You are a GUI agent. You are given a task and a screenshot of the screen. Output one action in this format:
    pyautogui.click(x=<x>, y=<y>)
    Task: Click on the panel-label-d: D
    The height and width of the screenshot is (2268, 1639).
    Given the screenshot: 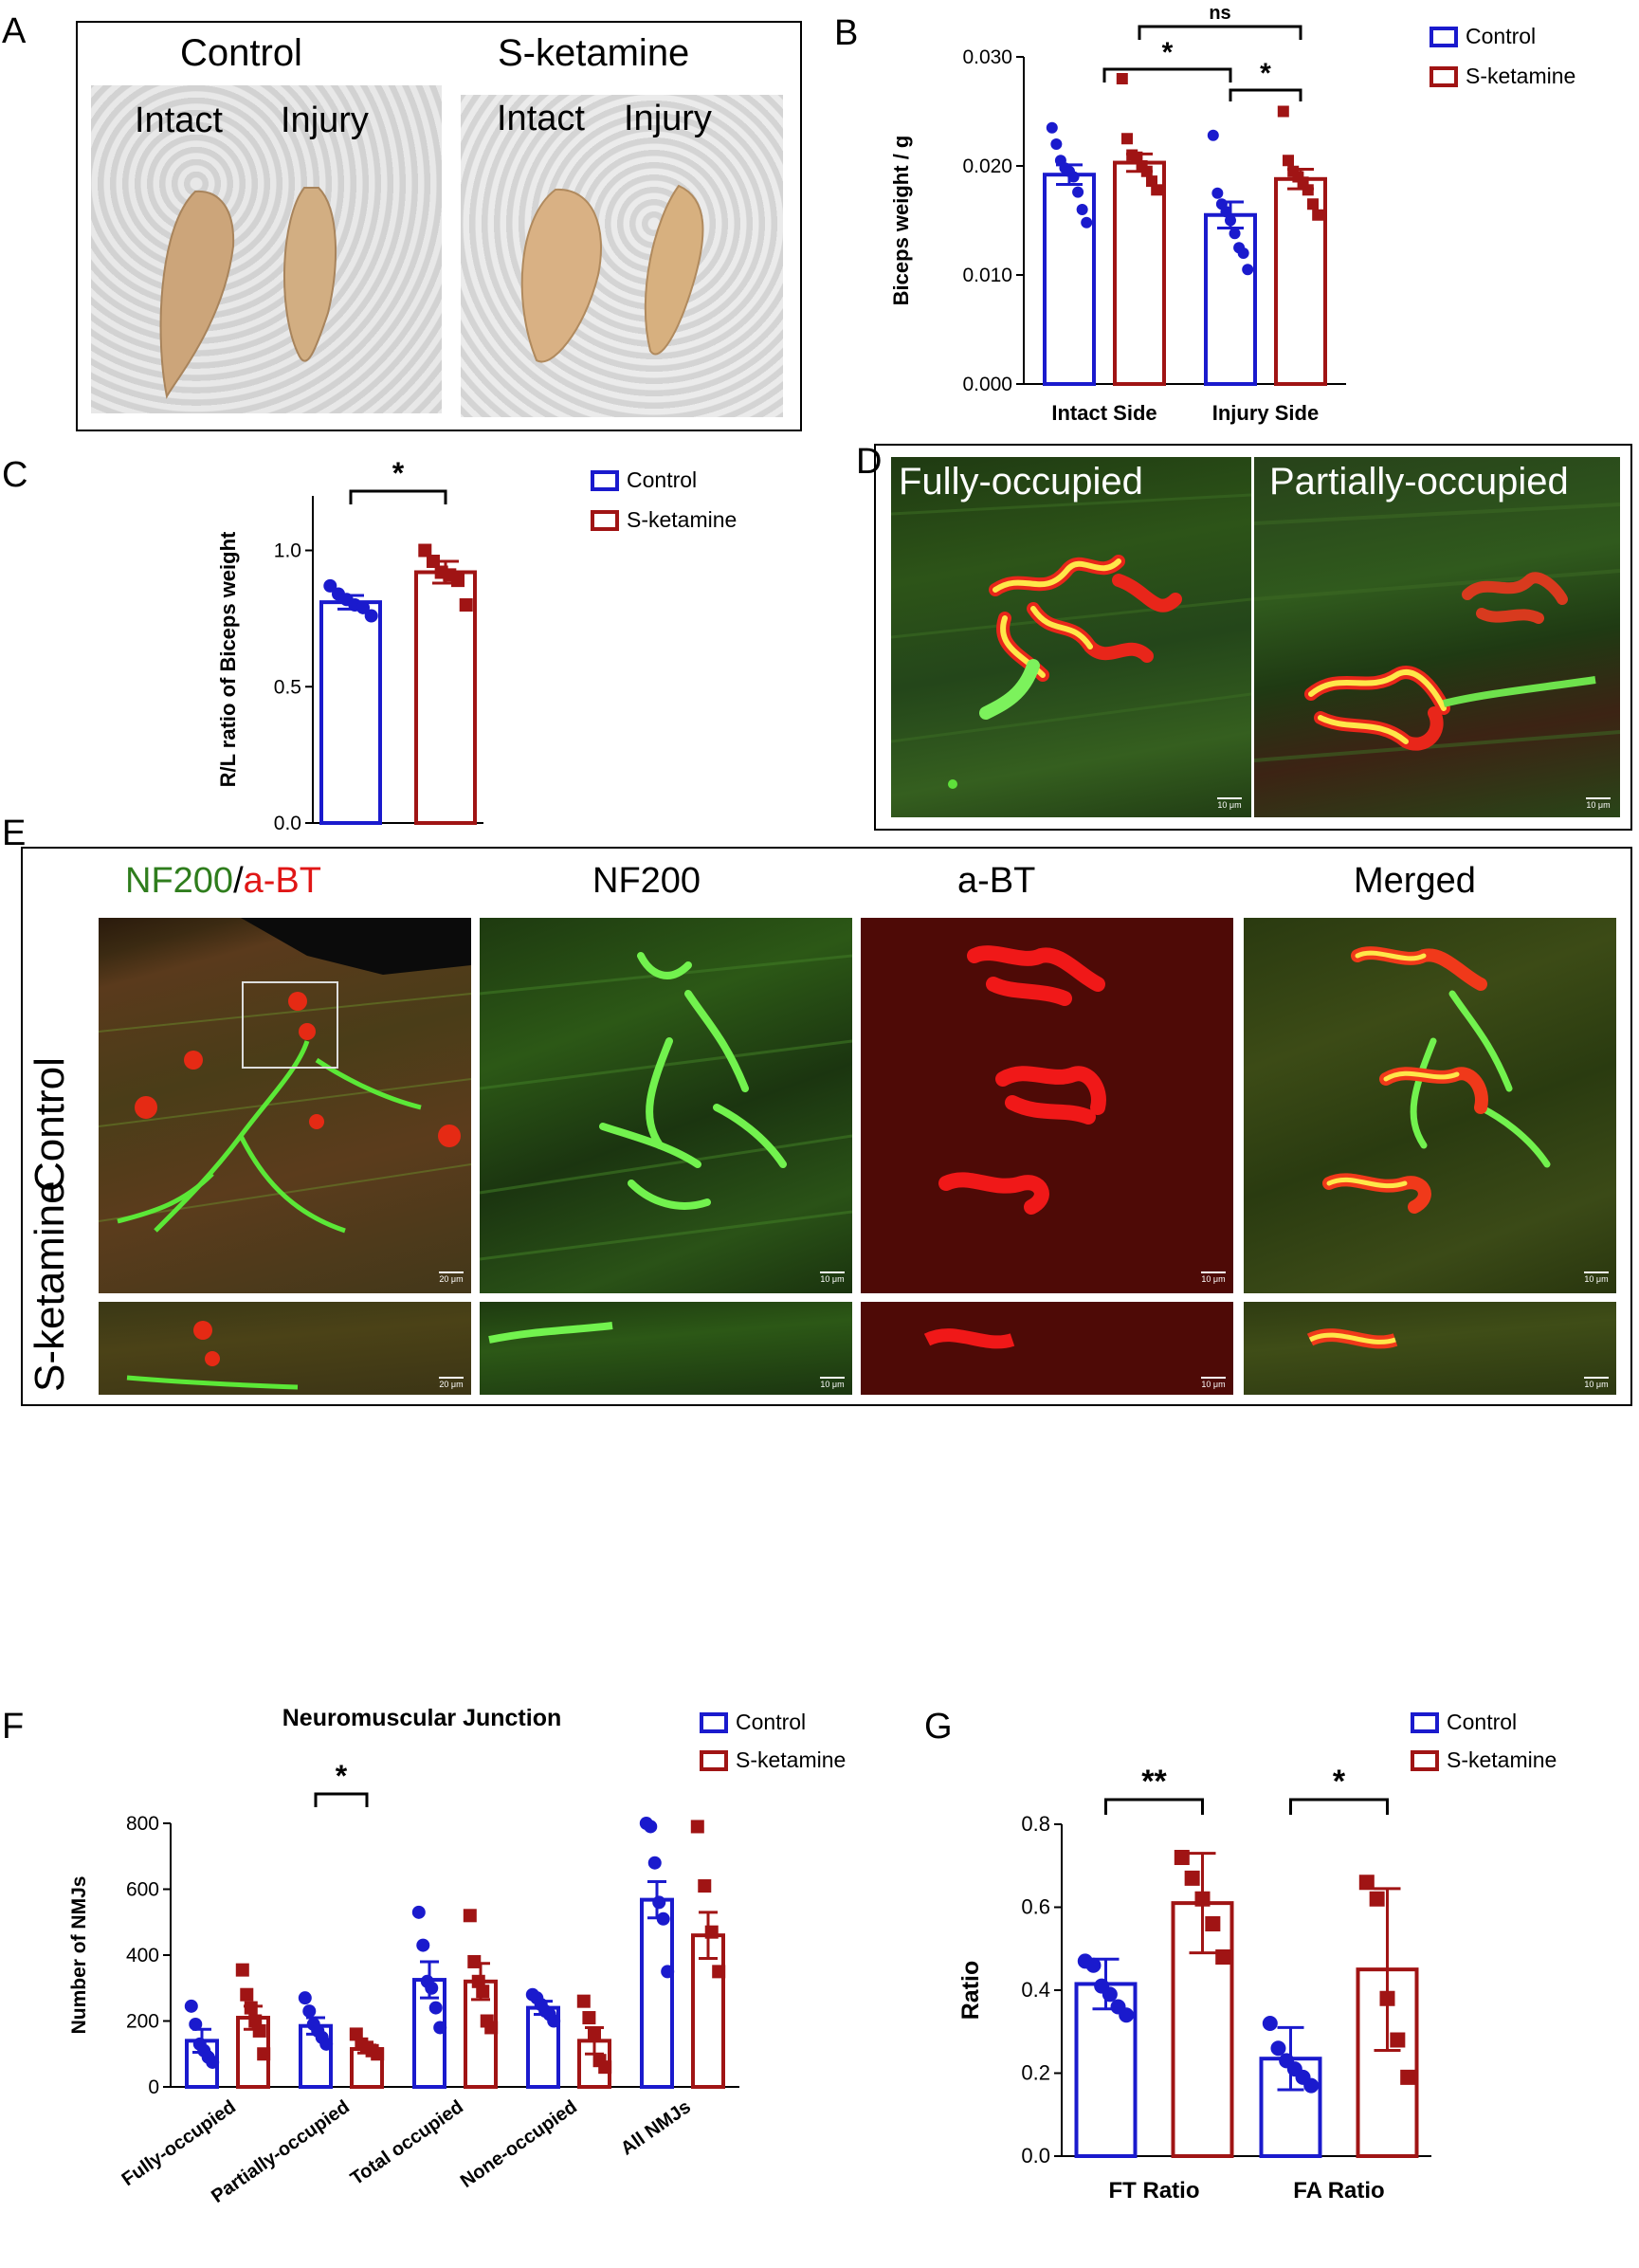 What is the action you would take?
    pyautogui.click(x=869, y=462)
    